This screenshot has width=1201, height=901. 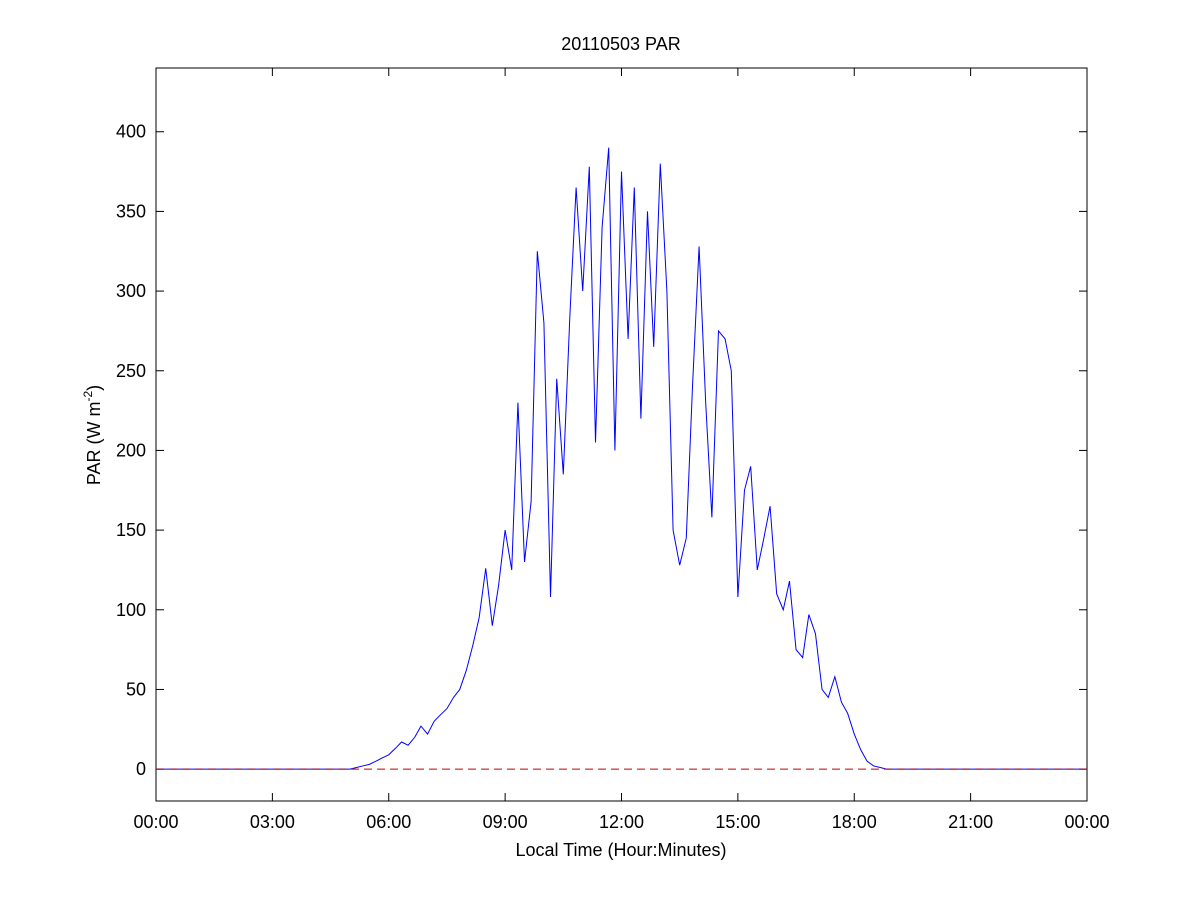 What do you see at coordinates (141, 769) in the screenshot?
I see `y-tick-label: 0` at bounding box center [141, 769].